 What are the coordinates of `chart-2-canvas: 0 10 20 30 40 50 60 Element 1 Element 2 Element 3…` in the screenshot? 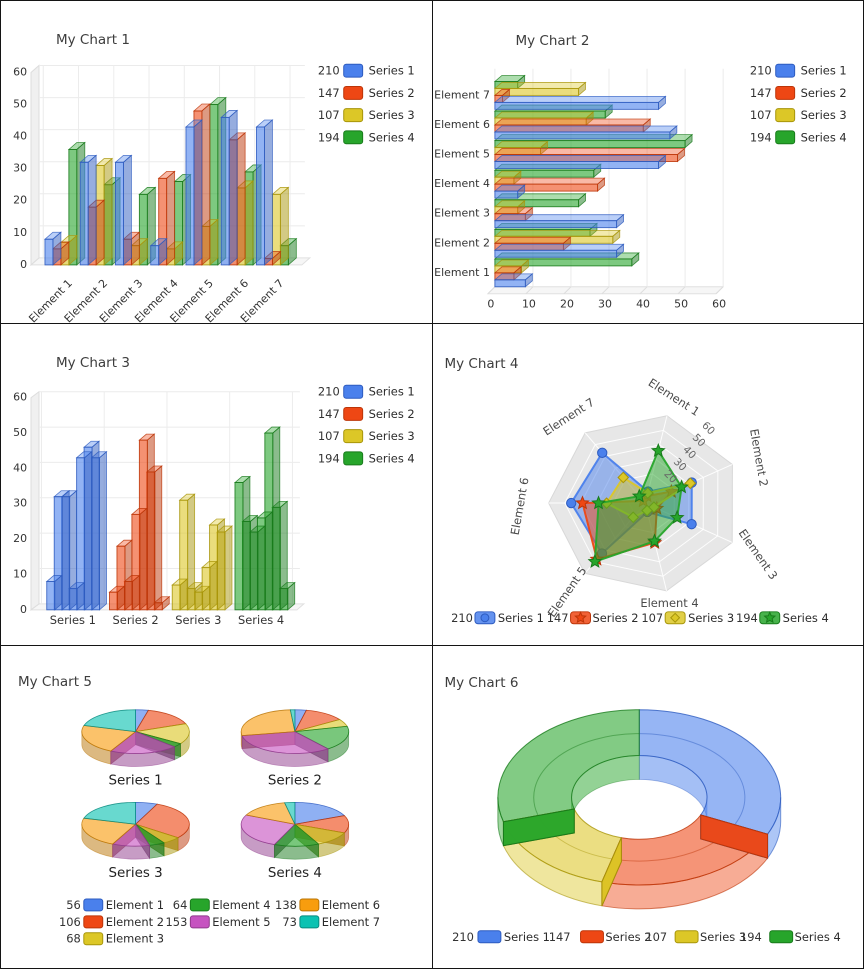 It's located at (640, 187).